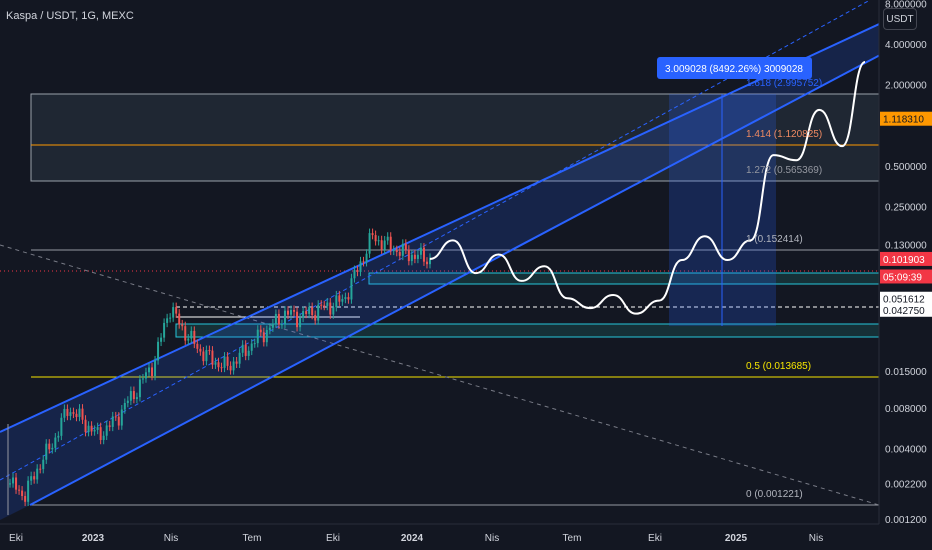 Image resolution: width=932 pixels, height=550 pixels. Describe the element at coordinates (784, 170) in the screenshot. I see `fib-label-1-272: 1.272 (0.565369)` at that location.